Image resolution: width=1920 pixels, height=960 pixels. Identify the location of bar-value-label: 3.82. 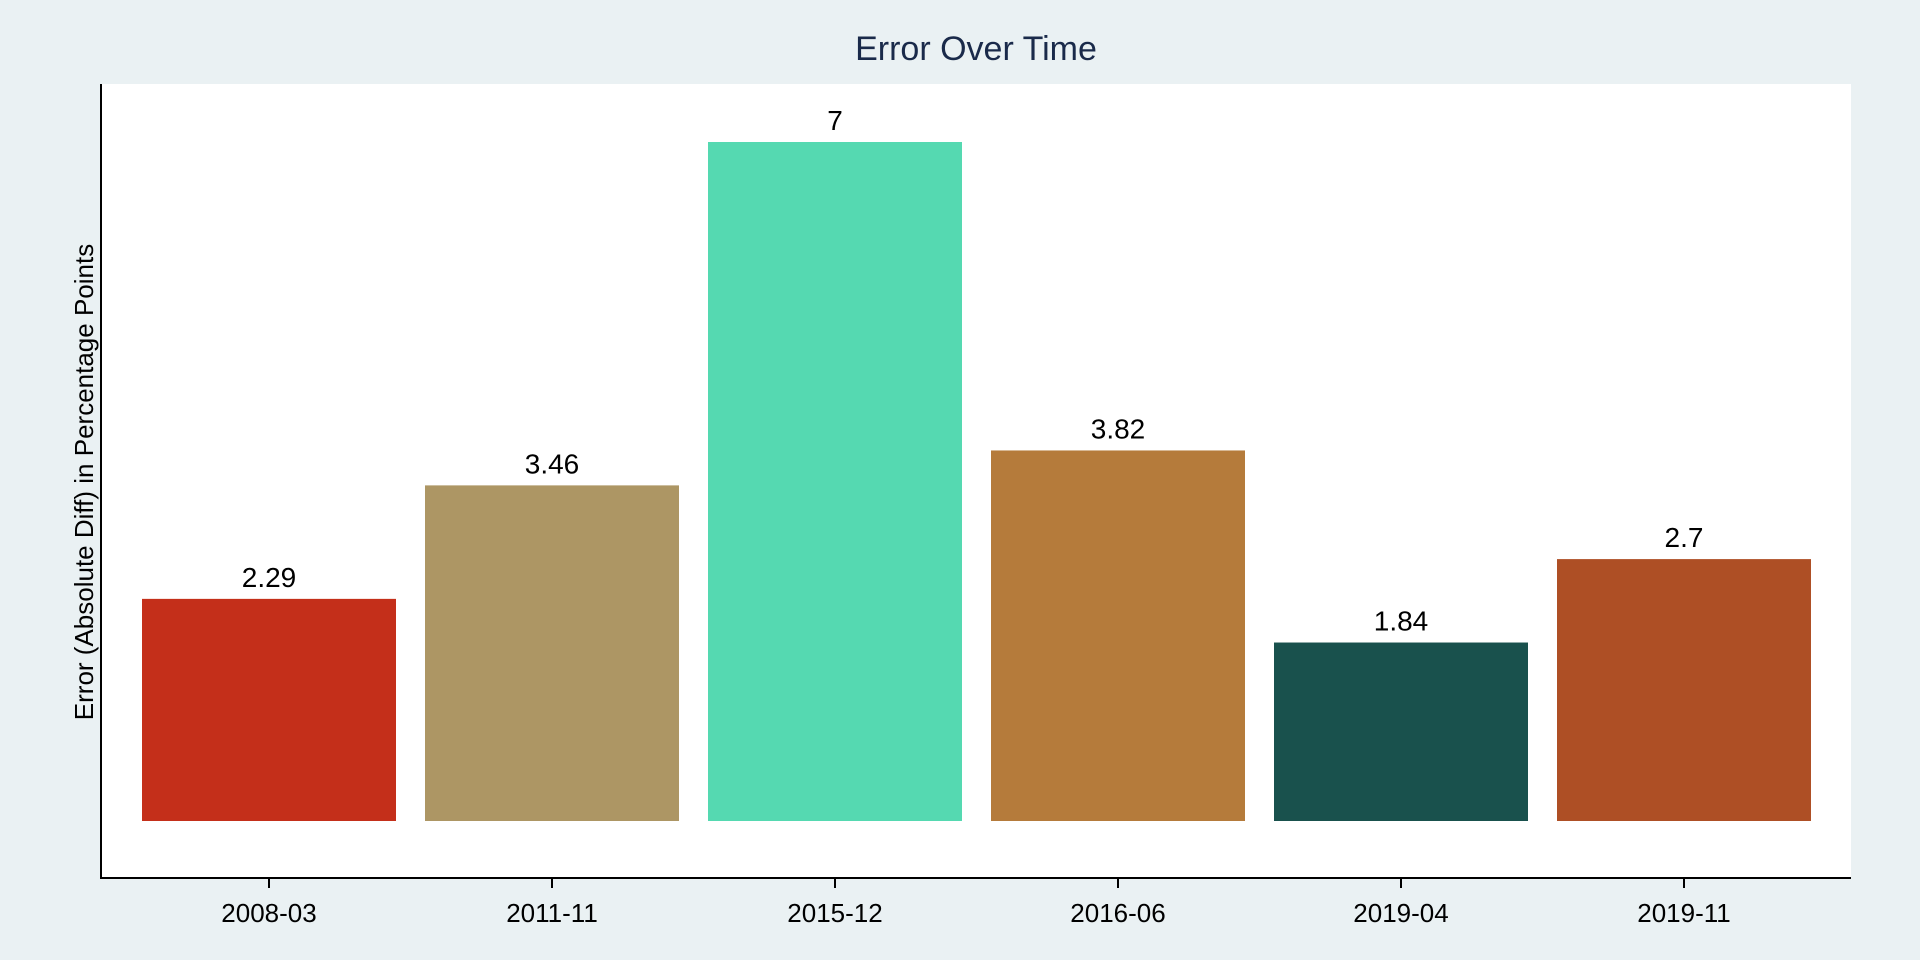
(1118, 428).